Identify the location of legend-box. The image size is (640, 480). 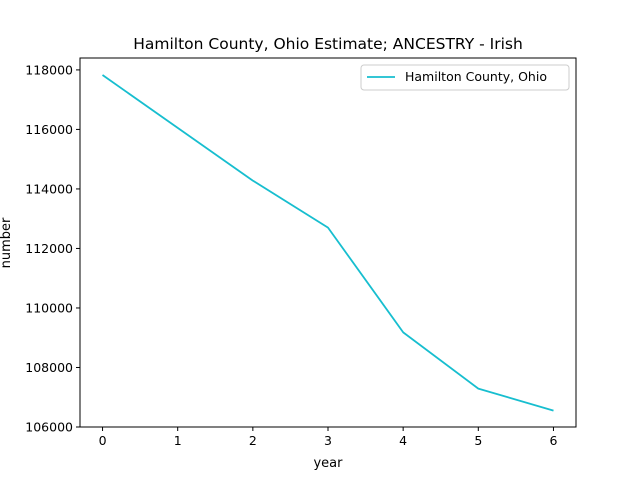
(465, 77).